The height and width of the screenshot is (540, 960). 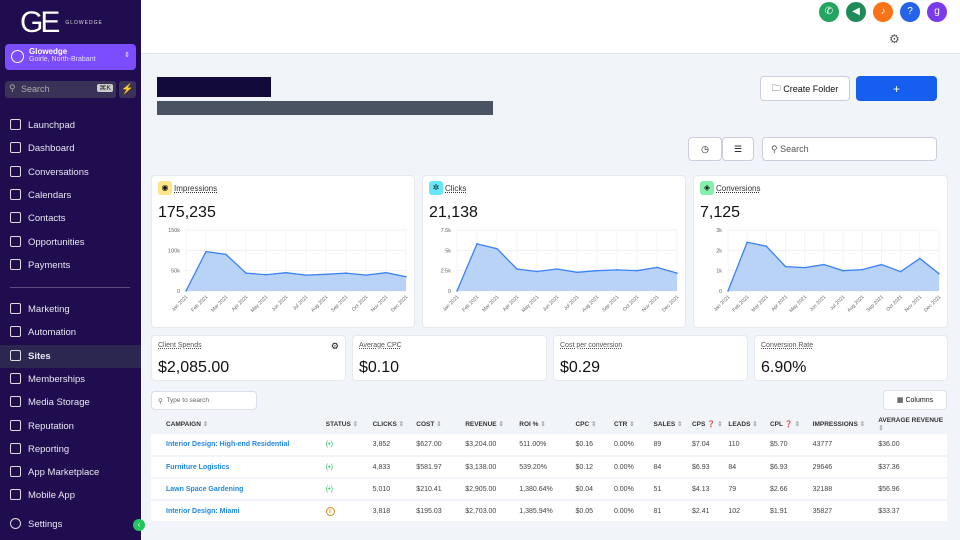 What do you see at coordinates (15, 332) in the screenshot?
I see `automation-icon` at bounding box center [15, 332].